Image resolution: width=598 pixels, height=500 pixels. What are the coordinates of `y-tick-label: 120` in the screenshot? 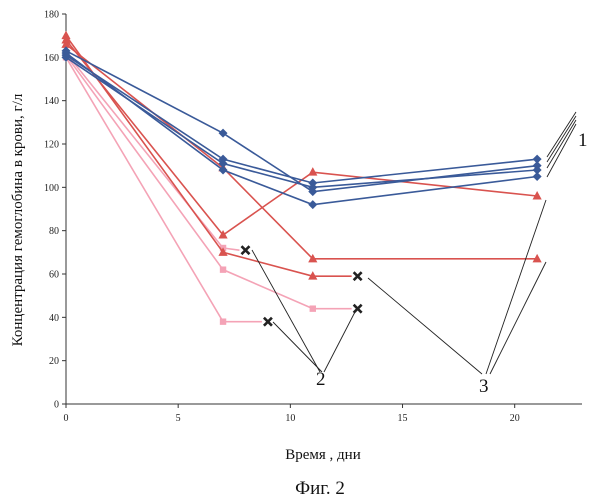 It's located at (51, 145).